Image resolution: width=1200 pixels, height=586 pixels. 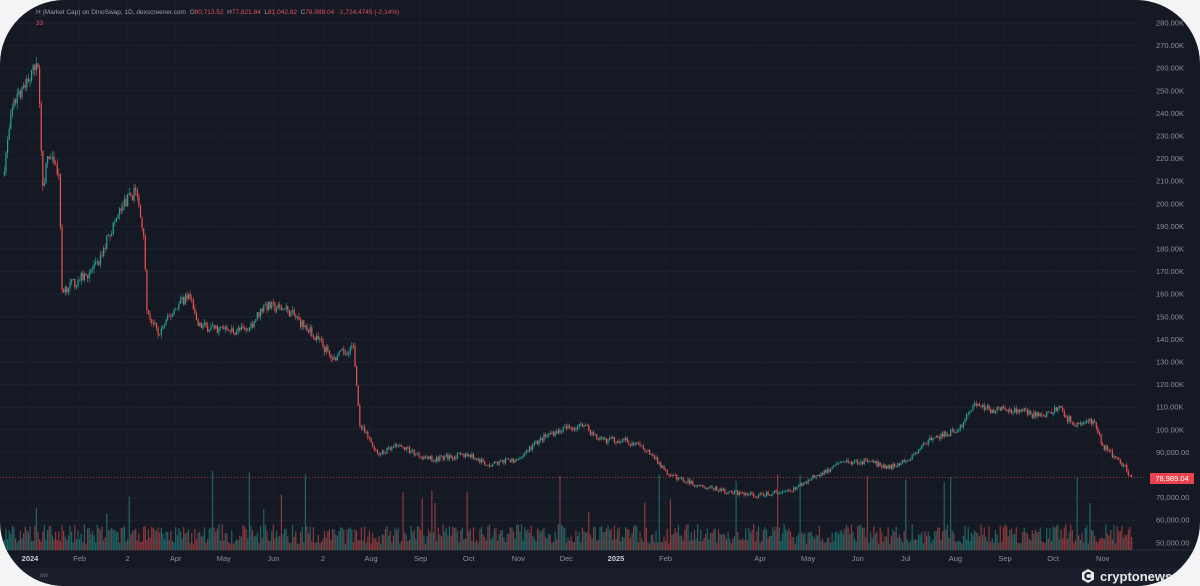 What do you see at coordinates (368, 12) in the screenshot?
I see `legend-change: -1,724.4745 (-2.14%)` at bounding box center [368, 12].